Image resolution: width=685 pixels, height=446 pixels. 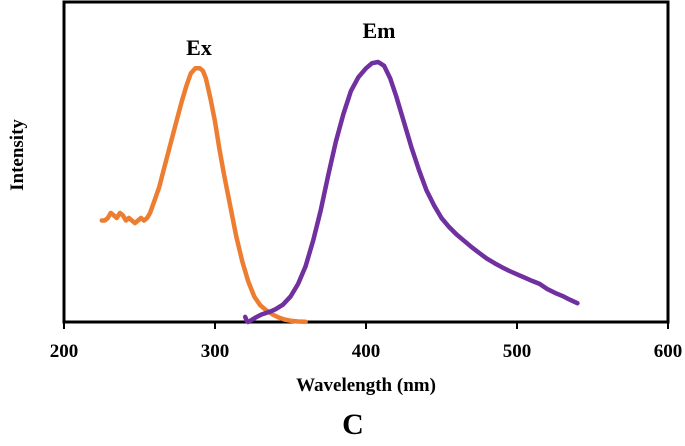 I want to click on series-label-em: Em, so click(x=379, y=30).